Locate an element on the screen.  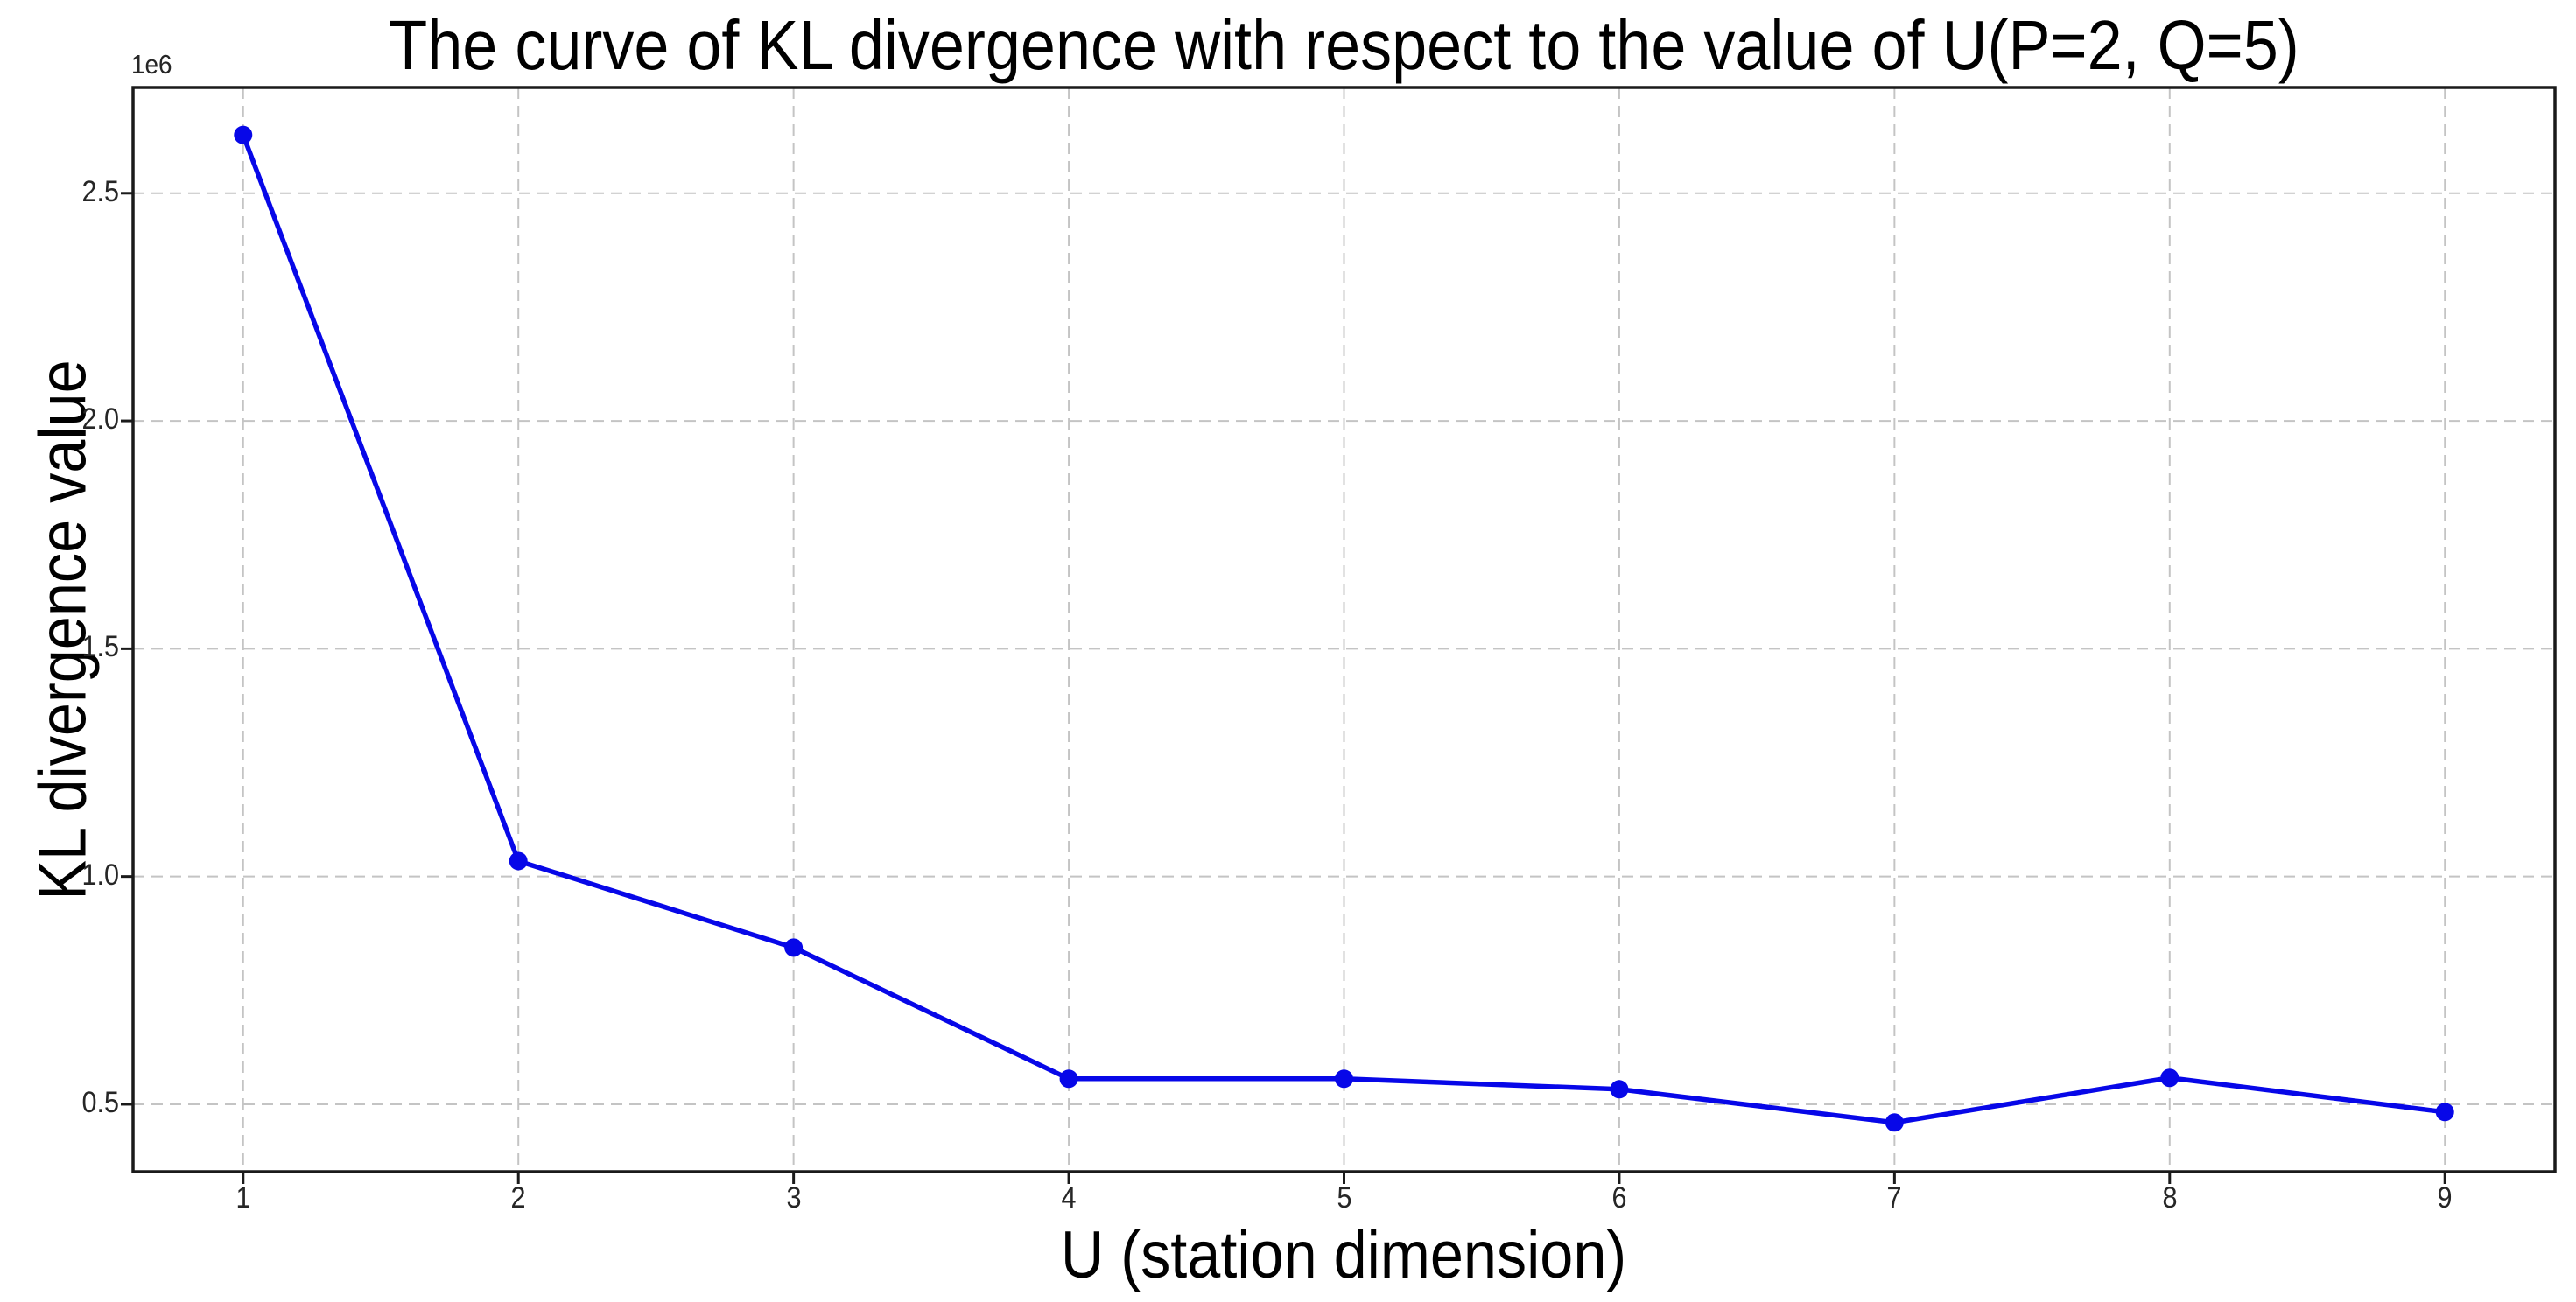
x-tick-label-6: 6 is located at coordinates (1619, 1197).